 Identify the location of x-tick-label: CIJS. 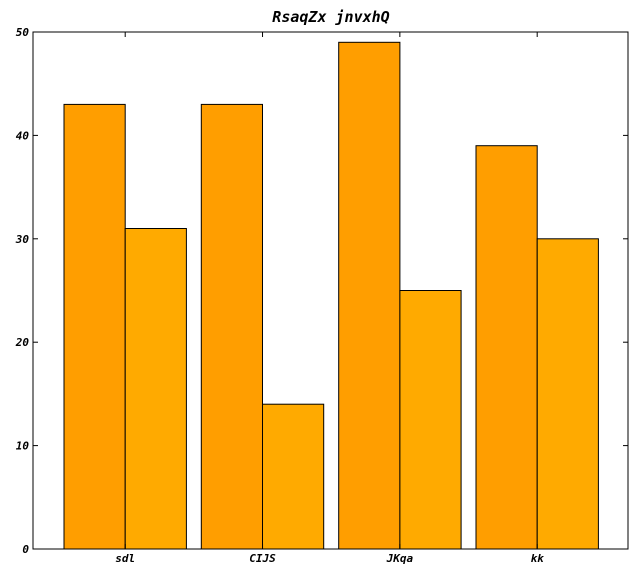
(262, 558).